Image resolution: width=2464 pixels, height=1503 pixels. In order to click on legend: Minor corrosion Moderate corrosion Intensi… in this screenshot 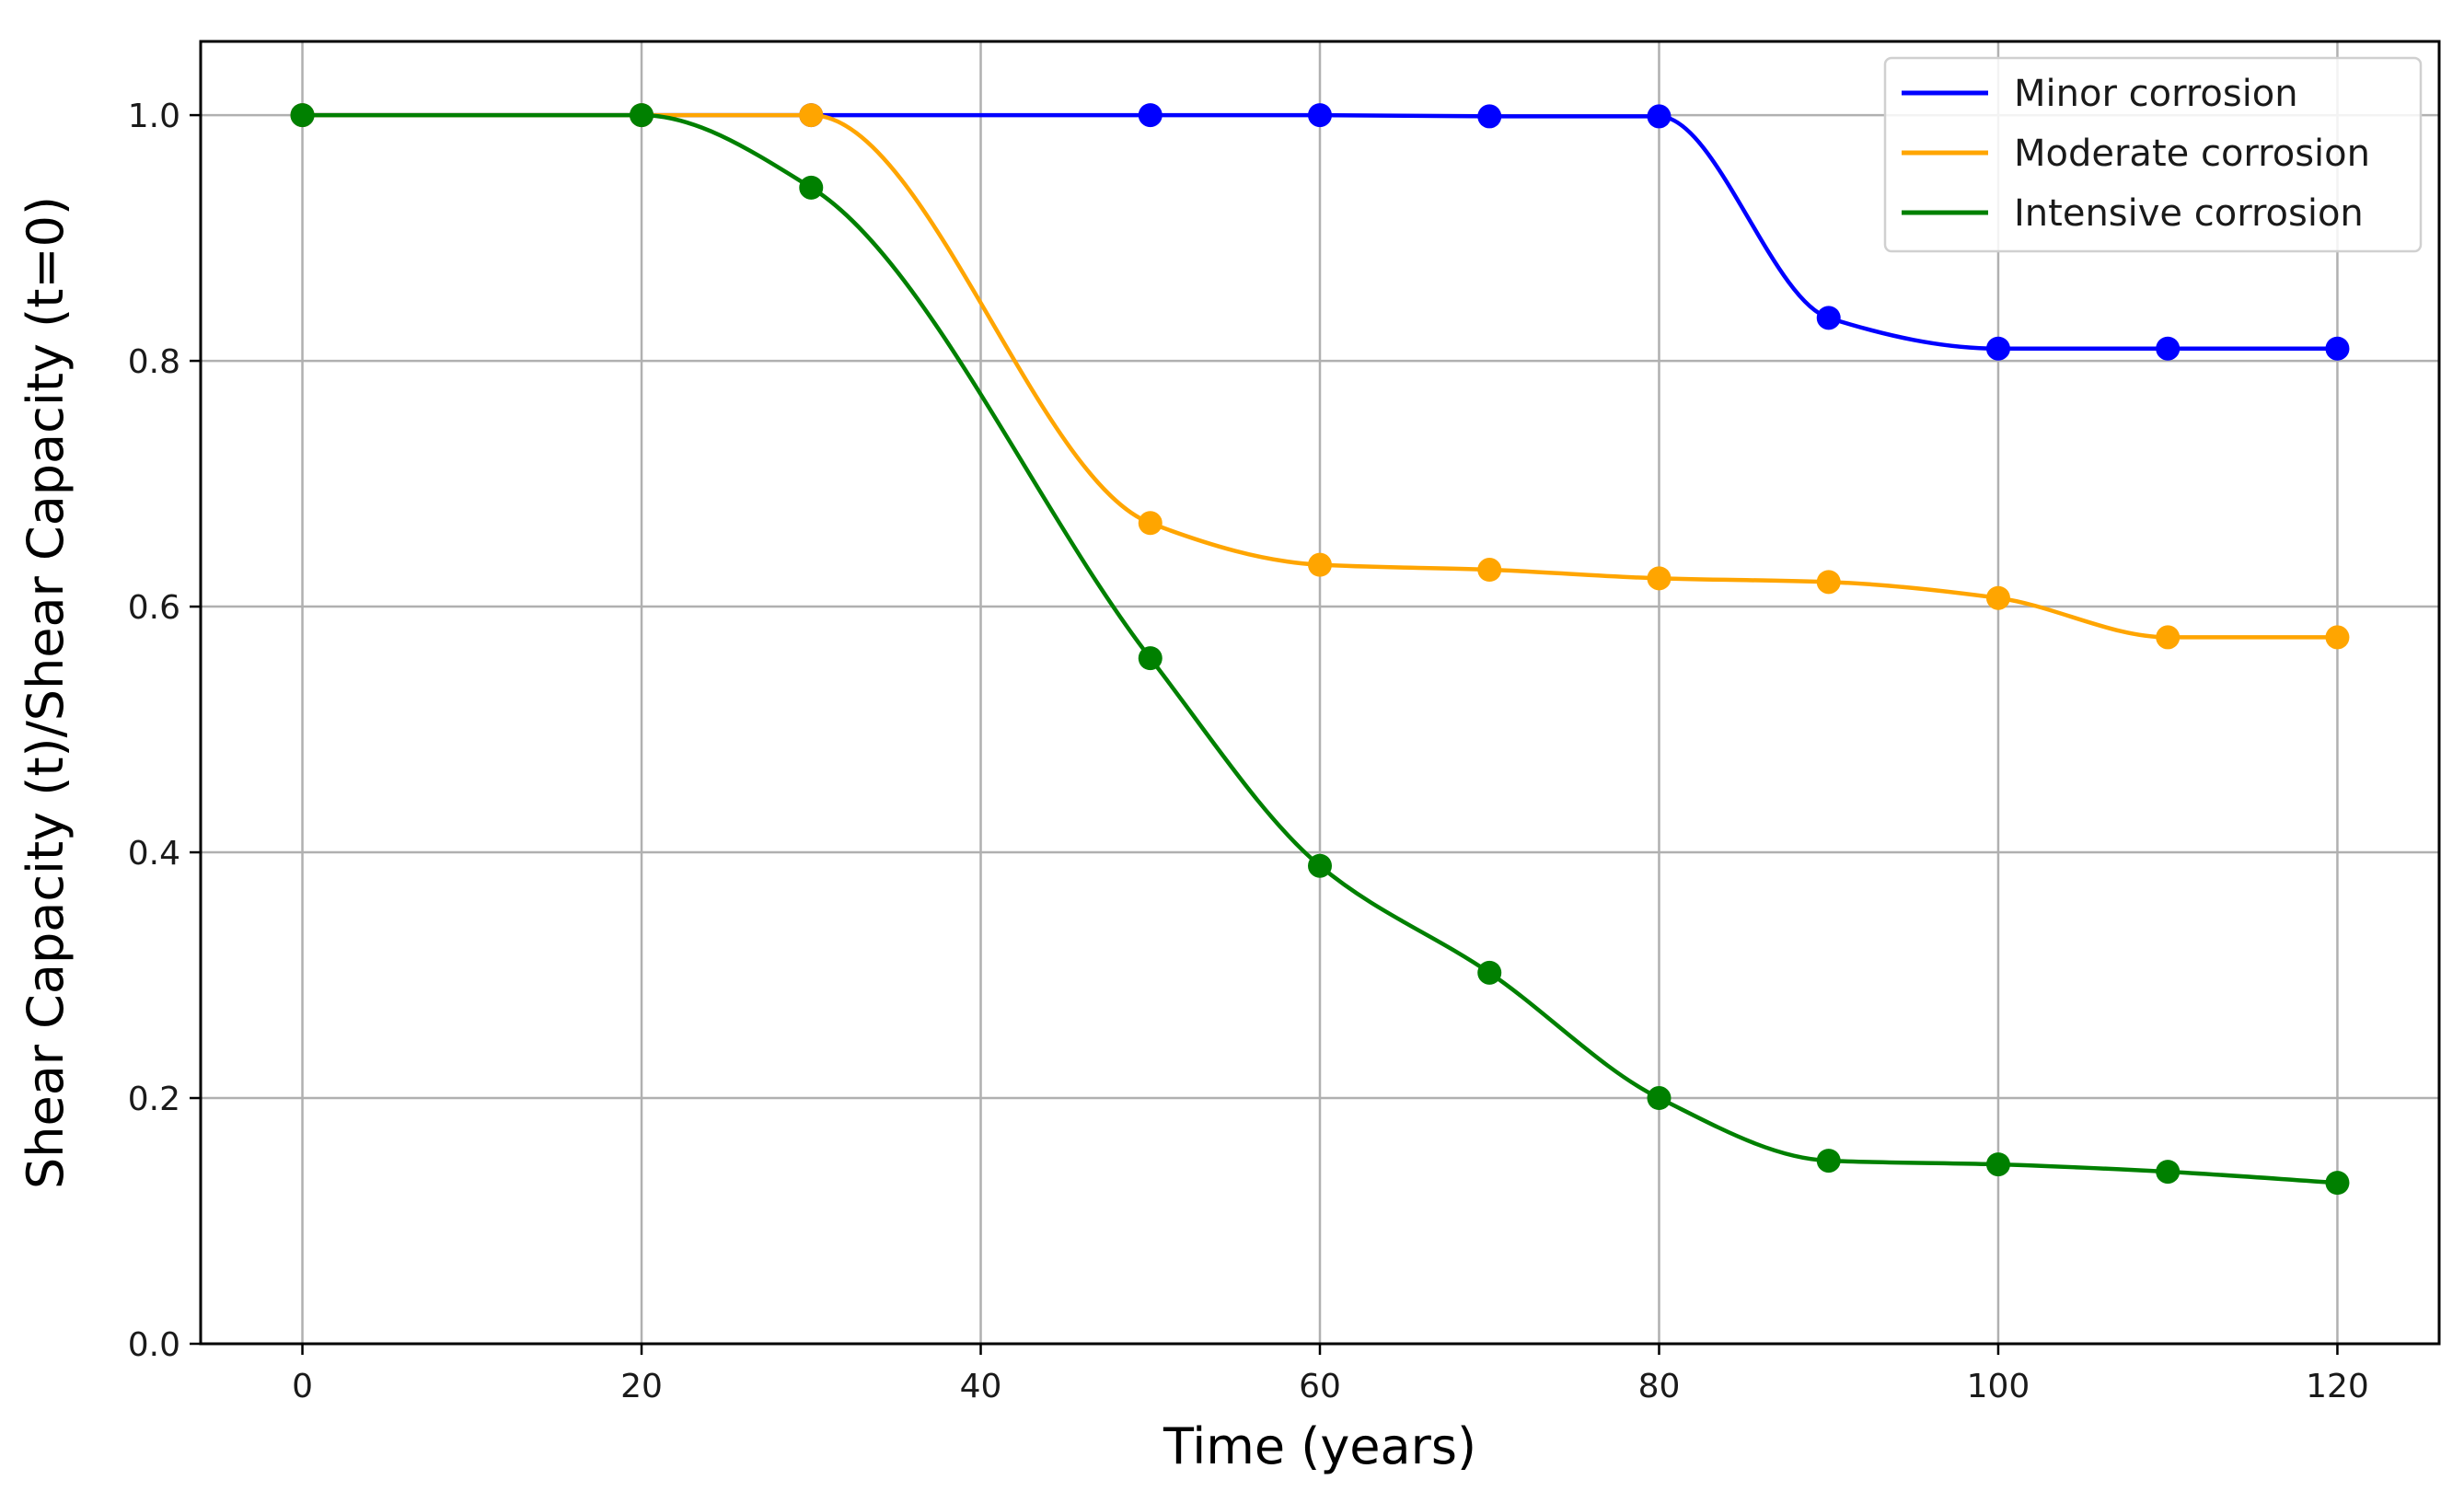, I will do `click(2153, 154)`.